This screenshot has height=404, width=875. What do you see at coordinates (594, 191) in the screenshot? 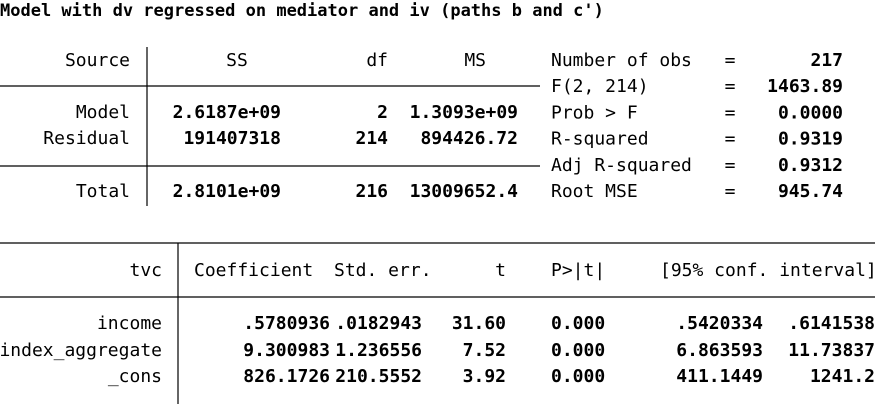
I see `stat-label: Root MSE` at bounding box center [594, 191].